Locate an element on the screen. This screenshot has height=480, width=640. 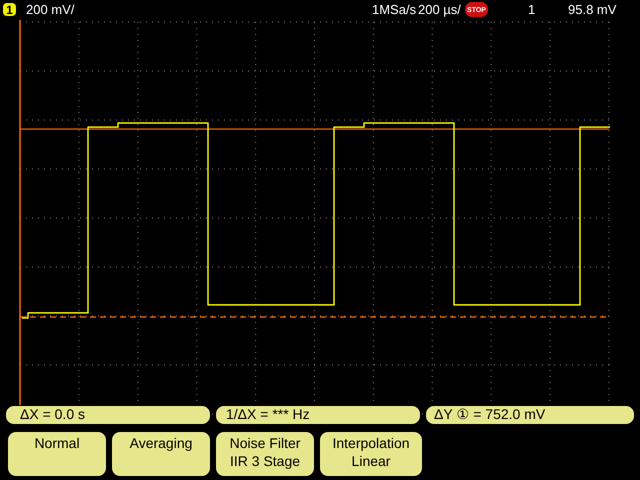
text: Linear is located at coordinates (371, 461).